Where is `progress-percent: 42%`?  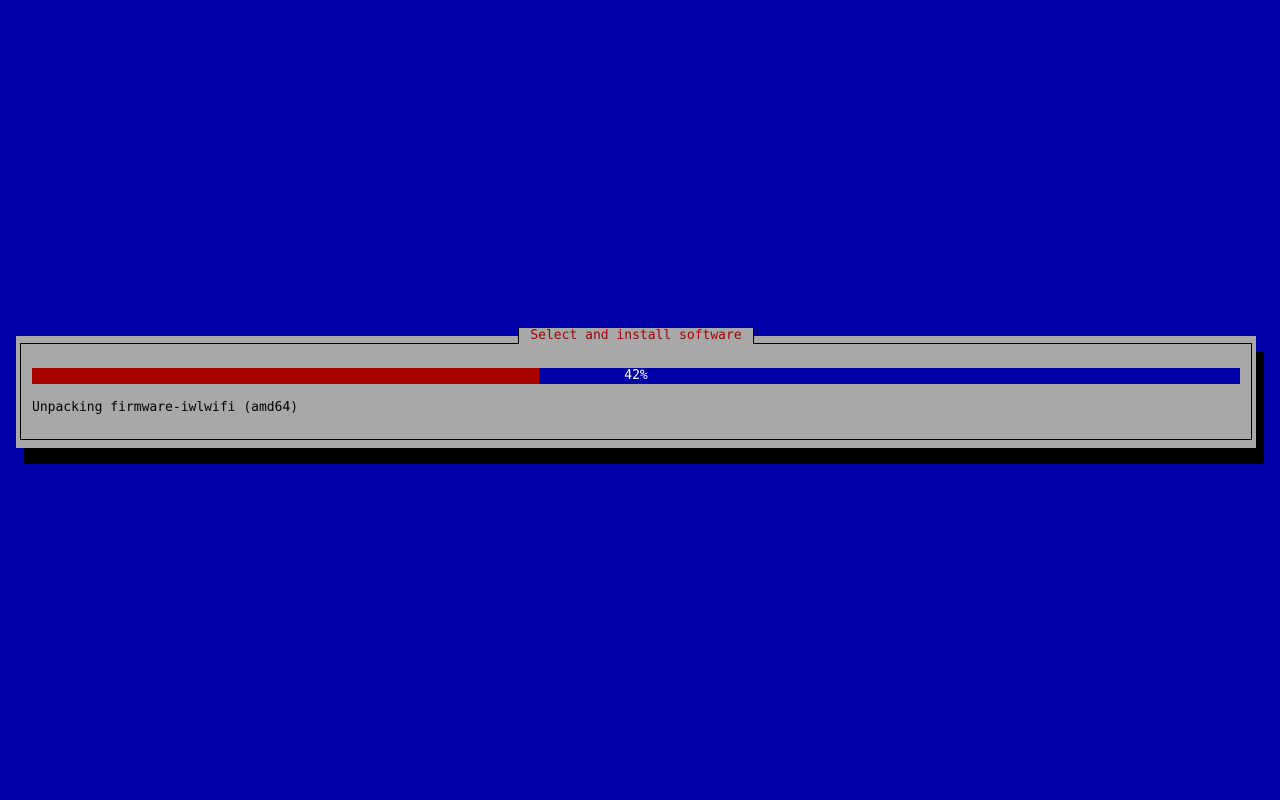
progress-percent: 42% is located at coordinates (636, 375).